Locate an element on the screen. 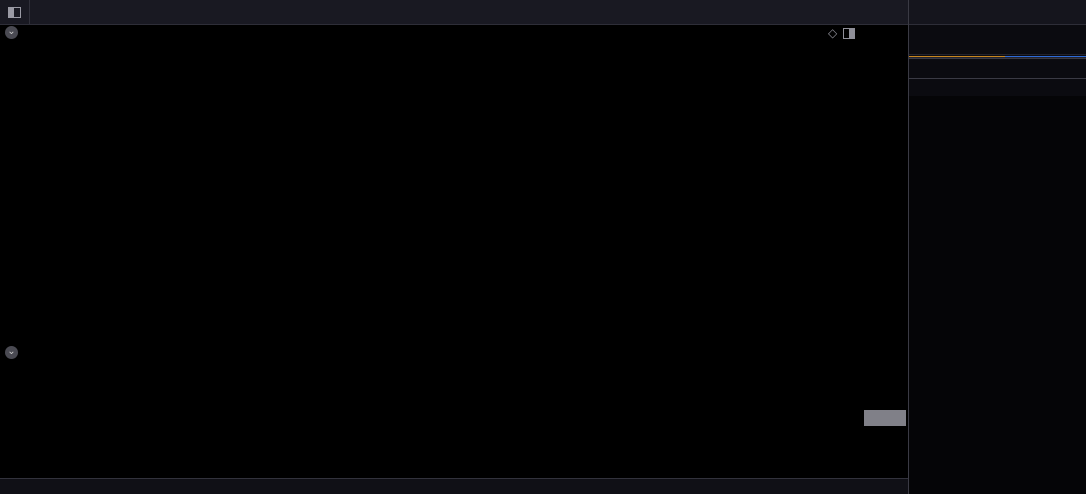 This screenshot has width=1086, height=494. chart-corner-icons: ◇ is located at coordinates (842, 33).